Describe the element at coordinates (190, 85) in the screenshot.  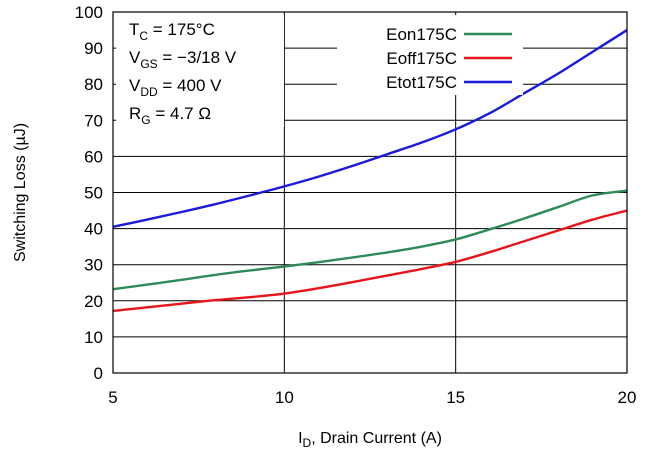
I see `condition-value: = 400 V` at that location.